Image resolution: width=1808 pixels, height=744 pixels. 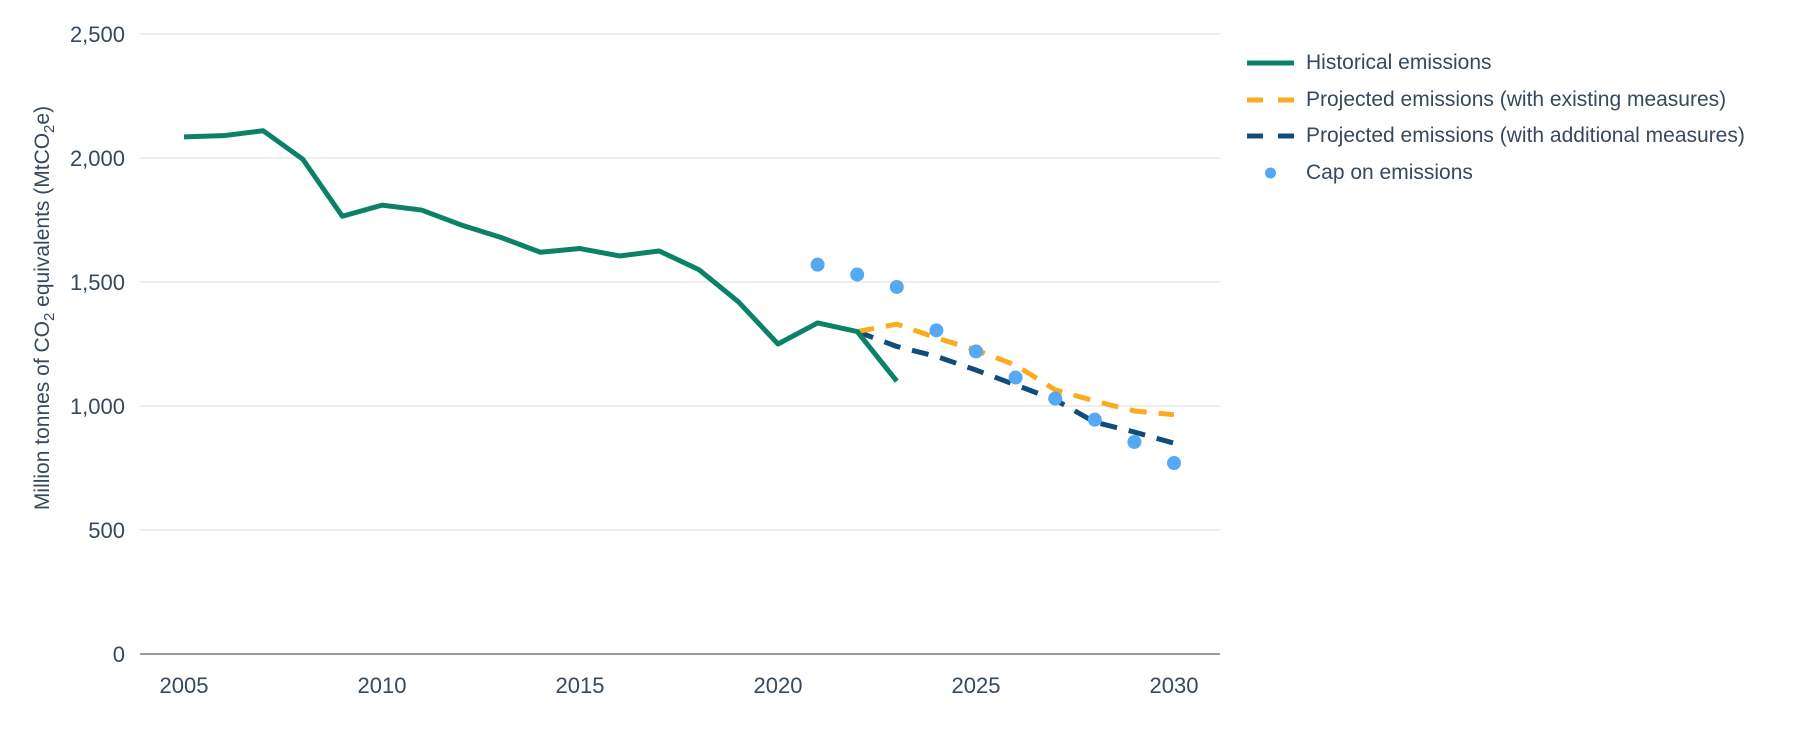 I want to click on y-tick-label: 1,500, so click(x=97, y=282).